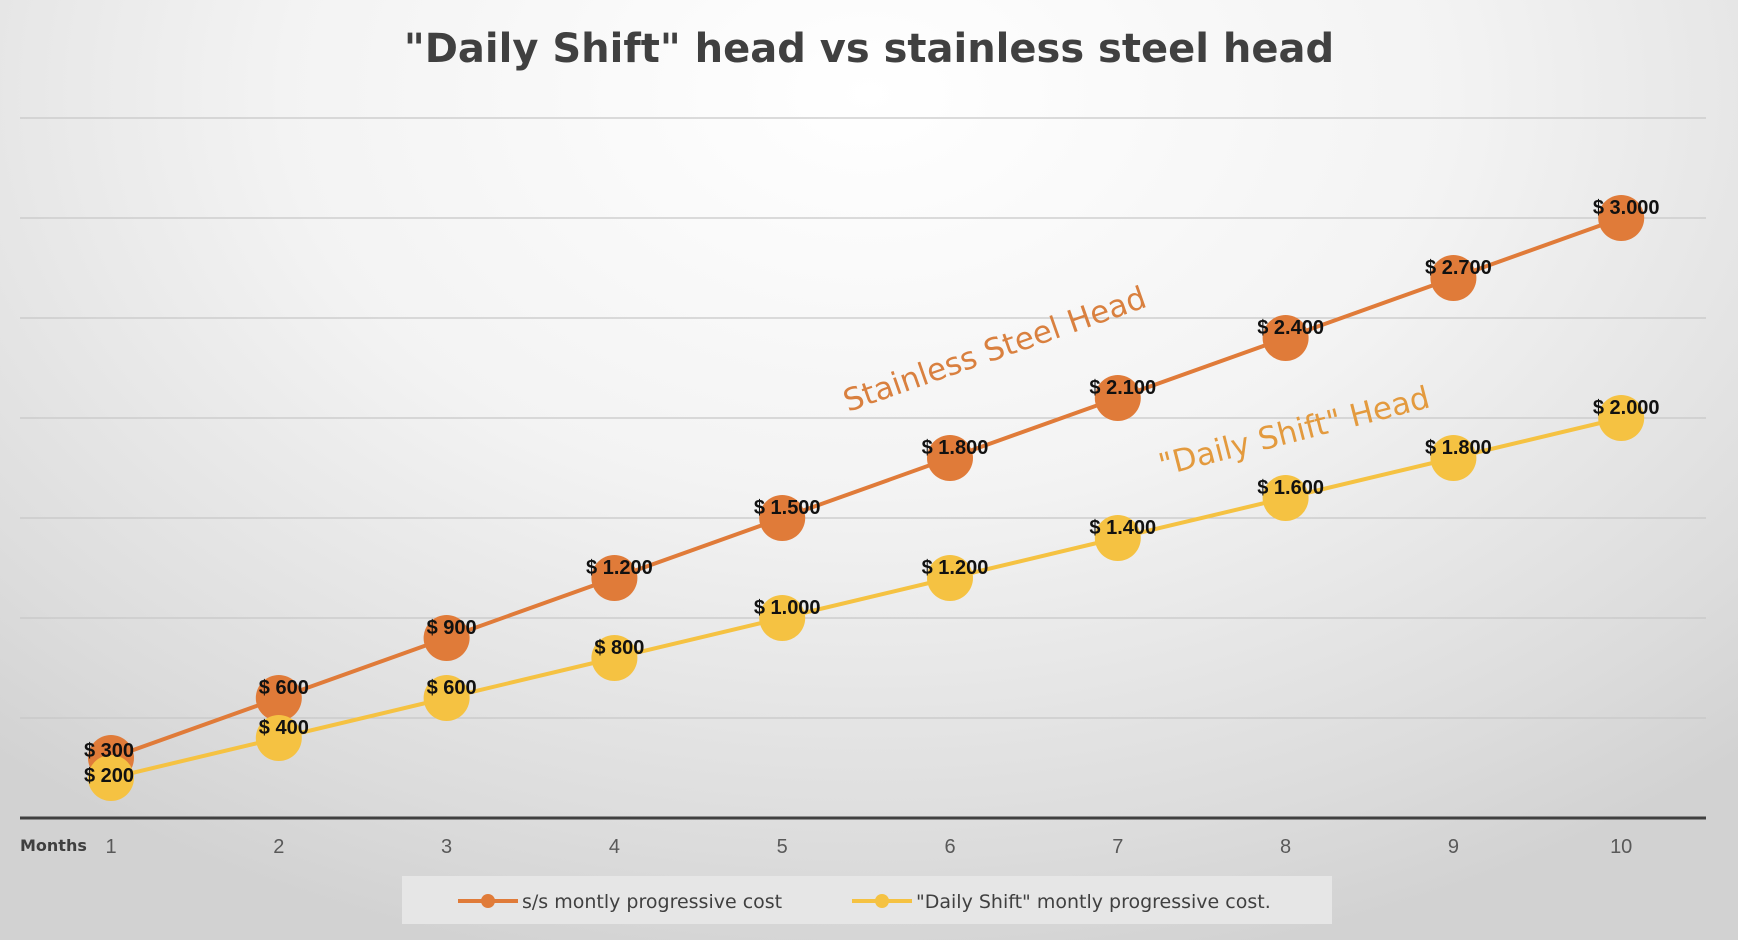 The width and height of the screenshot is (1738, 940). What do you see at coordinates (53, 845) in the screenshot?
I see `x-axis-label: Months` at bounding box center [53, 845].